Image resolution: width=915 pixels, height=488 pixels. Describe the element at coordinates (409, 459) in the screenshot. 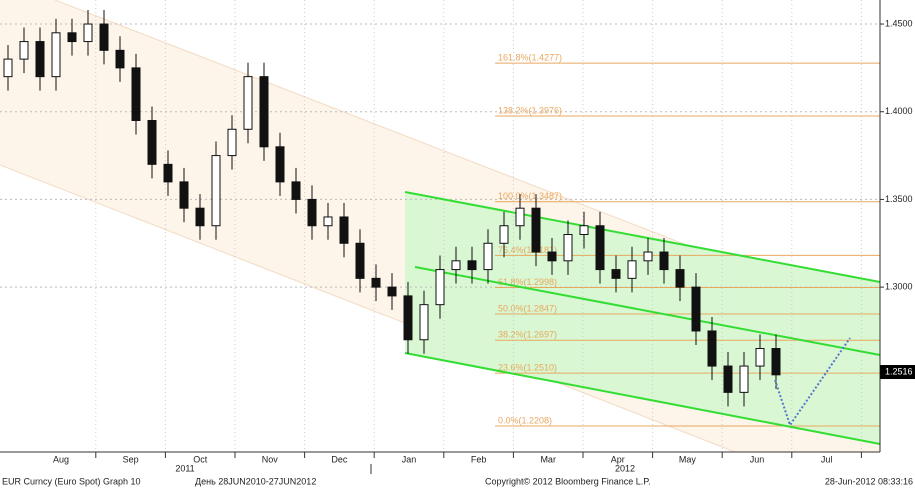

I see `x-tick-label: Jan` at that location.